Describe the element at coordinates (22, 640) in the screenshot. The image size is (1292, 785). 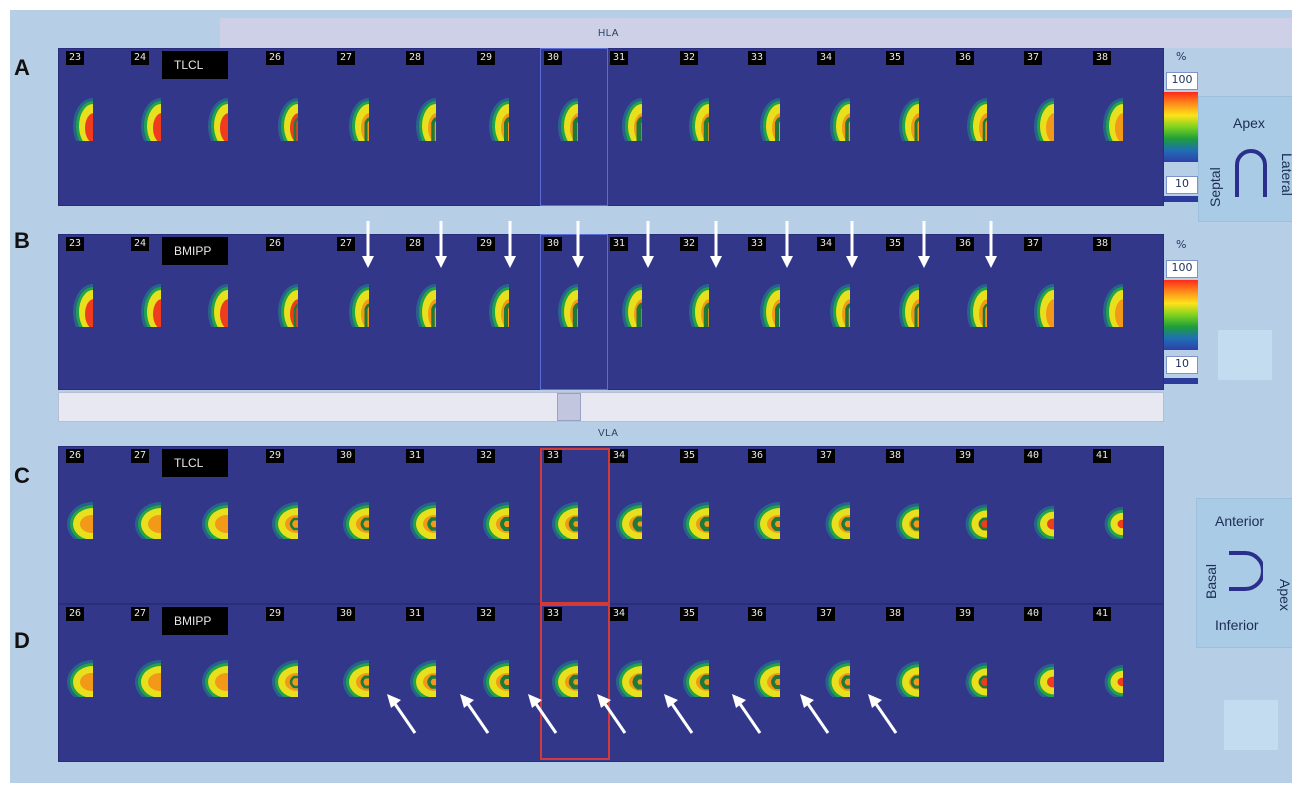
I see `panel-letter-d: D` at that location.